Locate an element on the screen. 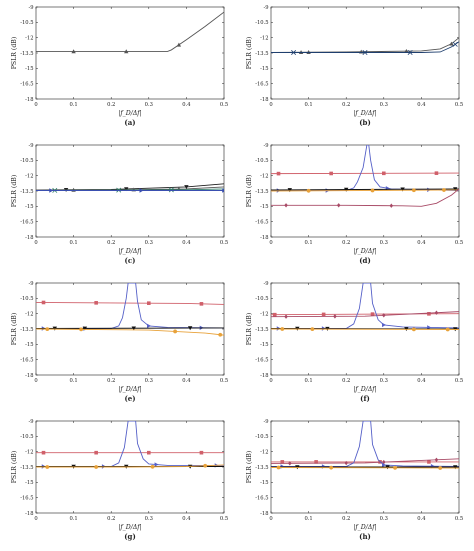 This screenshot has height=551, width=474. panel-caption: (b) is located at coordinates (365, 122).